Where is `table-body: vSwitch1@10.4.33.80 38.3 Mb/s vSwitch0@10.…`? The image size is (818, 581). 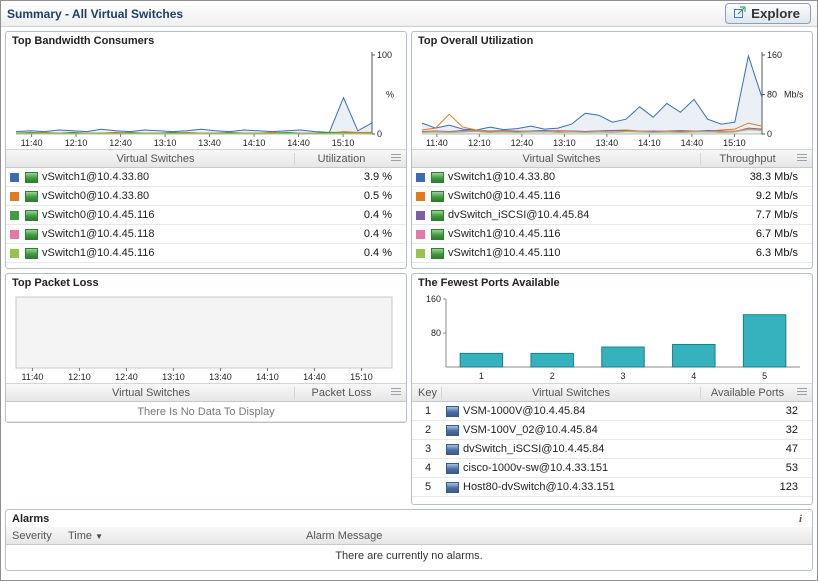
table-body: vSwitch1@10.4.33.80 38.3 Mb/s vSwitch0@10.… is located at coordinates (612, 215).